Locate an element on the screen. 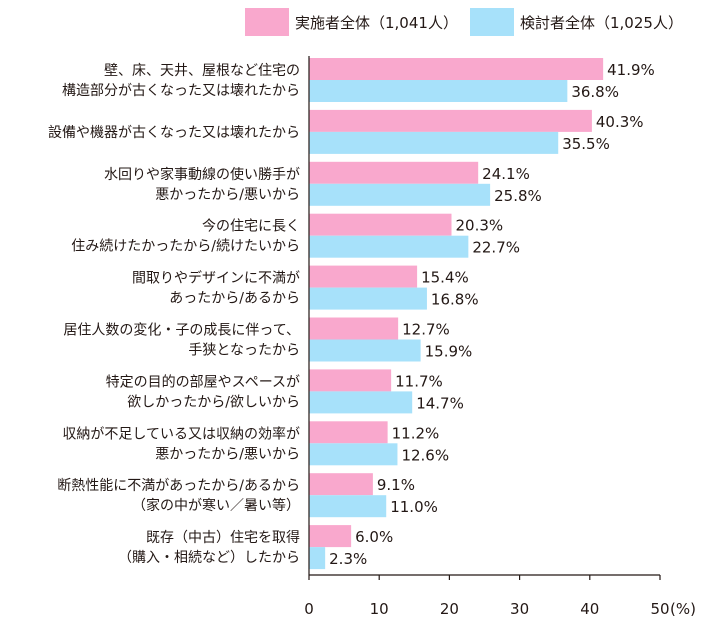 The height and width of the screenshot is (630, 710). legend-swatch-considerers is located at coordinates (492, 22).